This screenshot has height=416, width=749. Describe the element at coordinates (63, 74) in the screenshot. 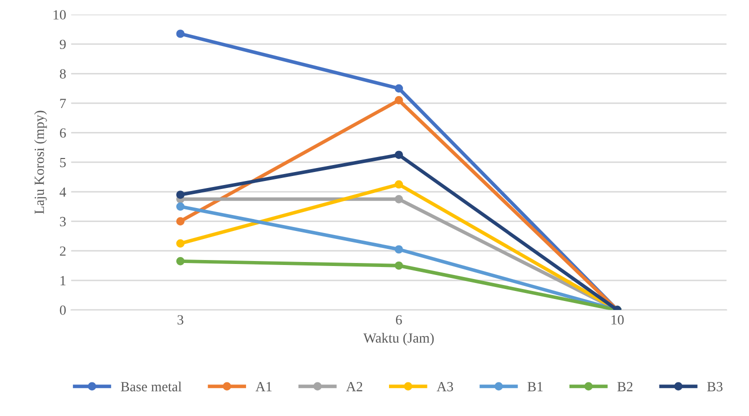

I see `y-tick-label: 8` at that location.